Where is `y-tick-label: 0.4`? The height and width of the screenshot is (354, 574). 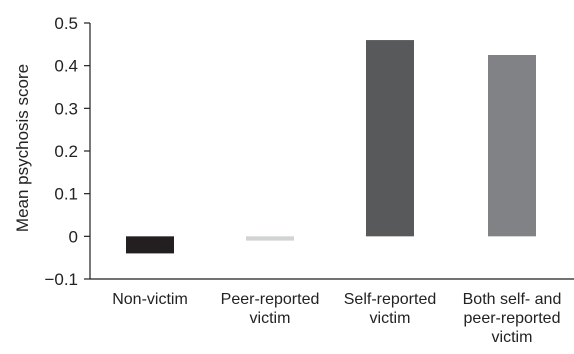
y-tick-label: 0.4 is located at coordinates (66, 66).